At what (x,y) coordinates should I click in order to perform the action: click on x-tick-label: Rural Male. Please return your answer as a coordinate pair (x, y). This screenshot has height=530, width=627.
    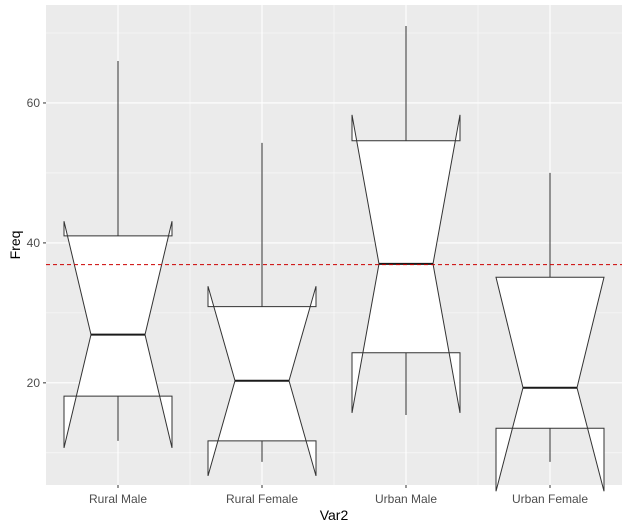
    Looking at the image, I should click on (118, 499).